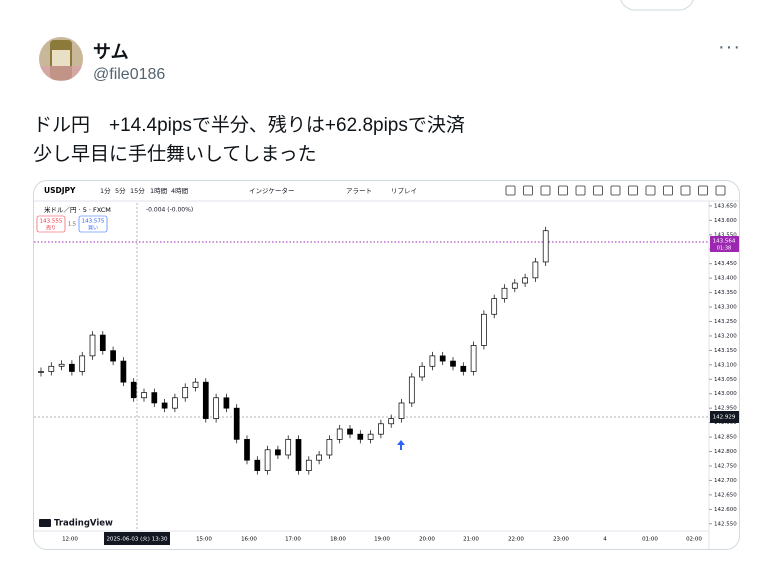 Image resolution: width=780 pixels, height=574 pixels. Describe the element at coordinates (725, 235) in the screenshot. I see `price-tick-label: 143.550` at that location.